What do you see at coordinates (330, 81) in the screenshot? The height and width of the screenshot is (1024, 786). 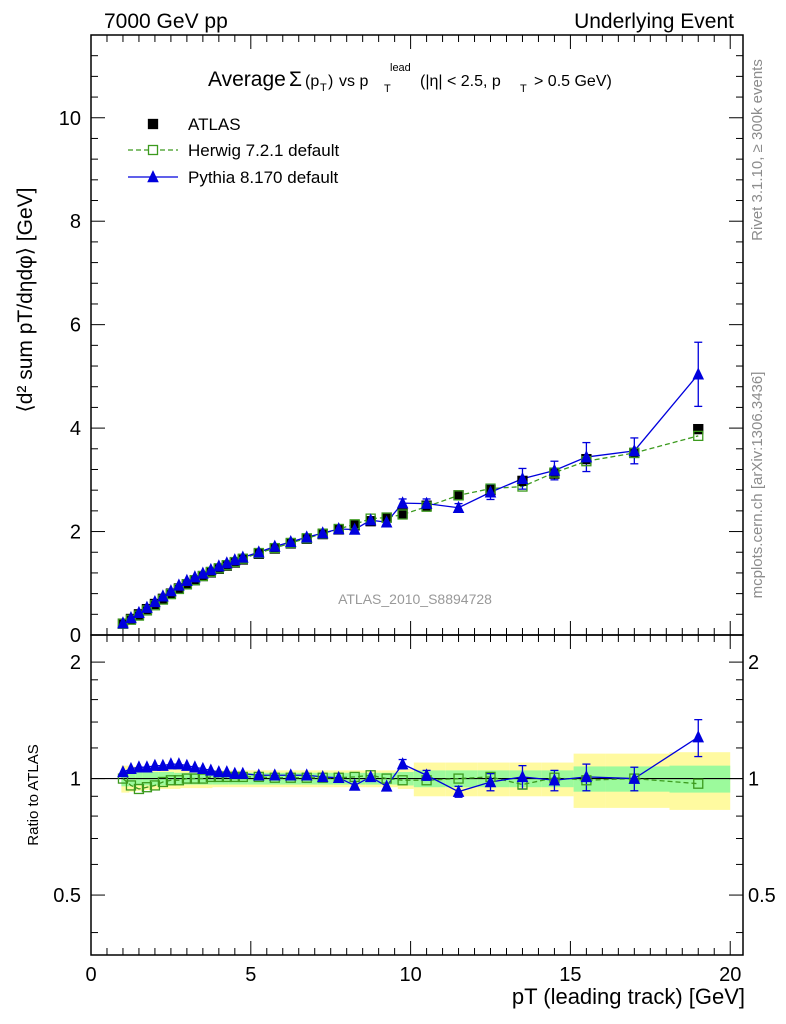 I see `chart-title-part: )` at bounding box center [330, 81].